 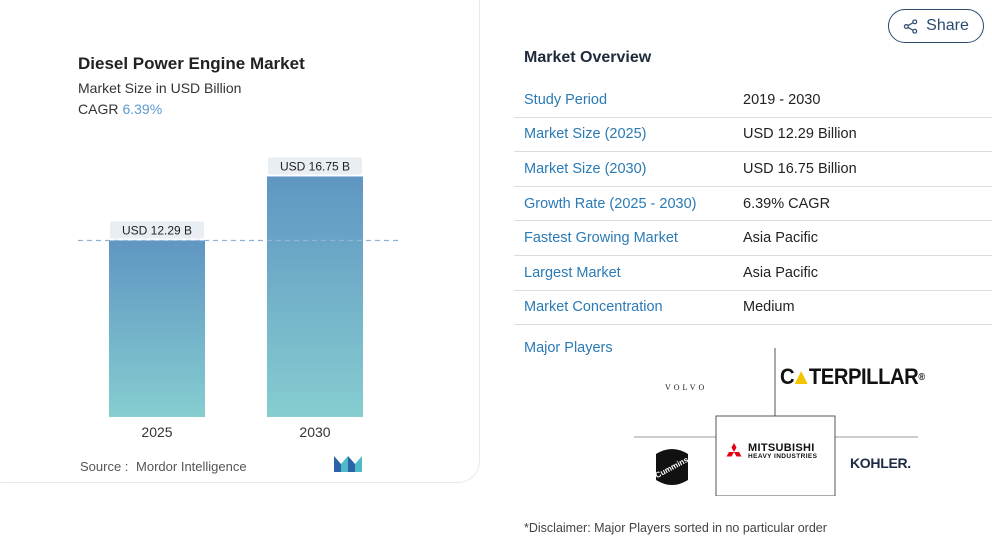 I want to click on overview-row: Study Period 2019 - 2030, so click(x=753, y=100).